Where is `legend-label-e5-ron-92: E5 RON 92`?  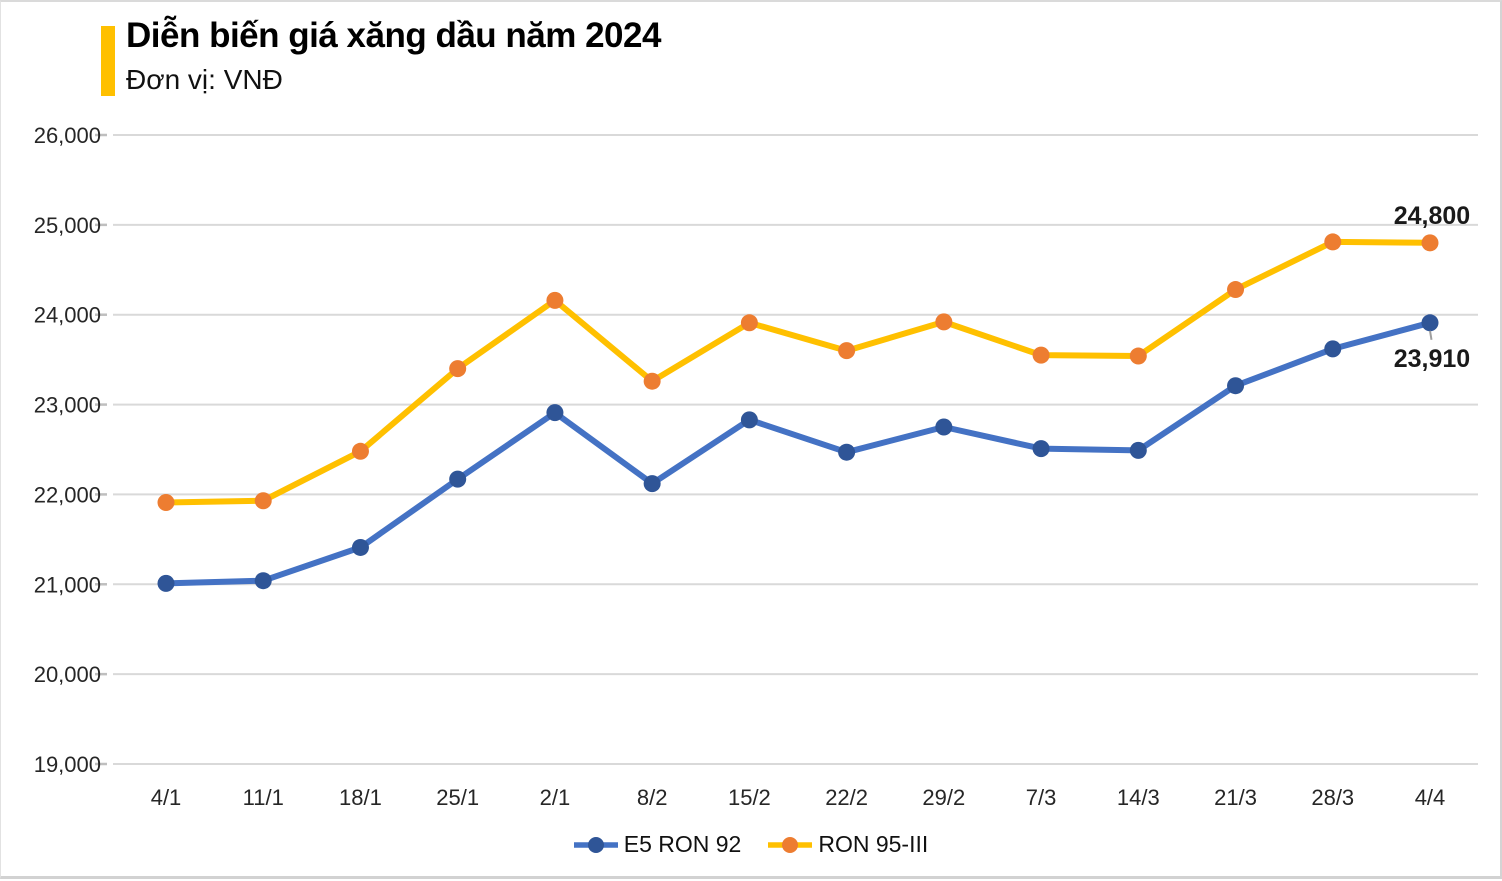
legend-label-e5-ron-92: E5 RON 92 is located at coordinates (682, 844).